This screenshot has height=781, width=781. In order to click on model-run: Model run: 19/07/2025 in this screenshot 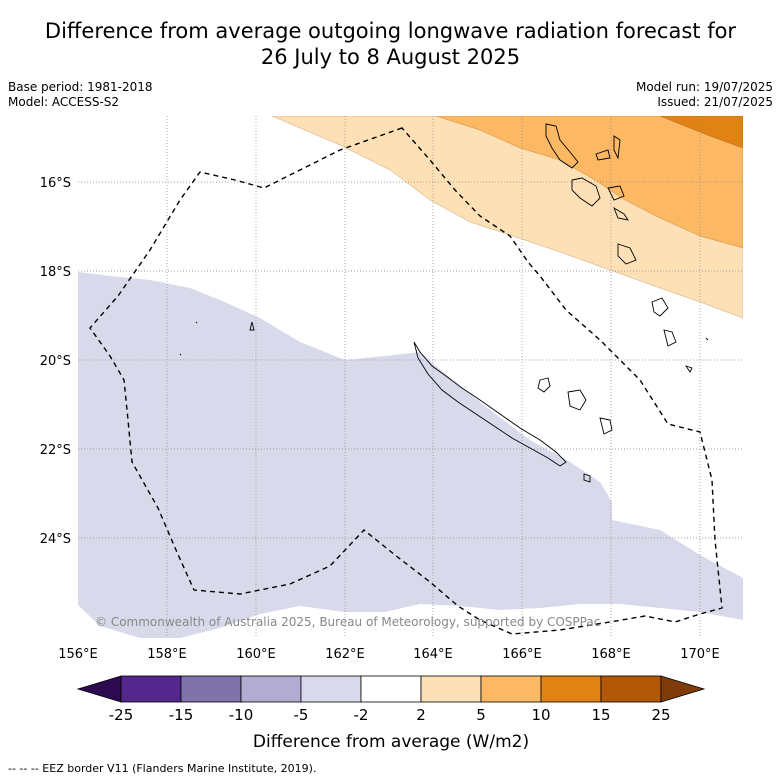, I will do `click(704, 87)`.